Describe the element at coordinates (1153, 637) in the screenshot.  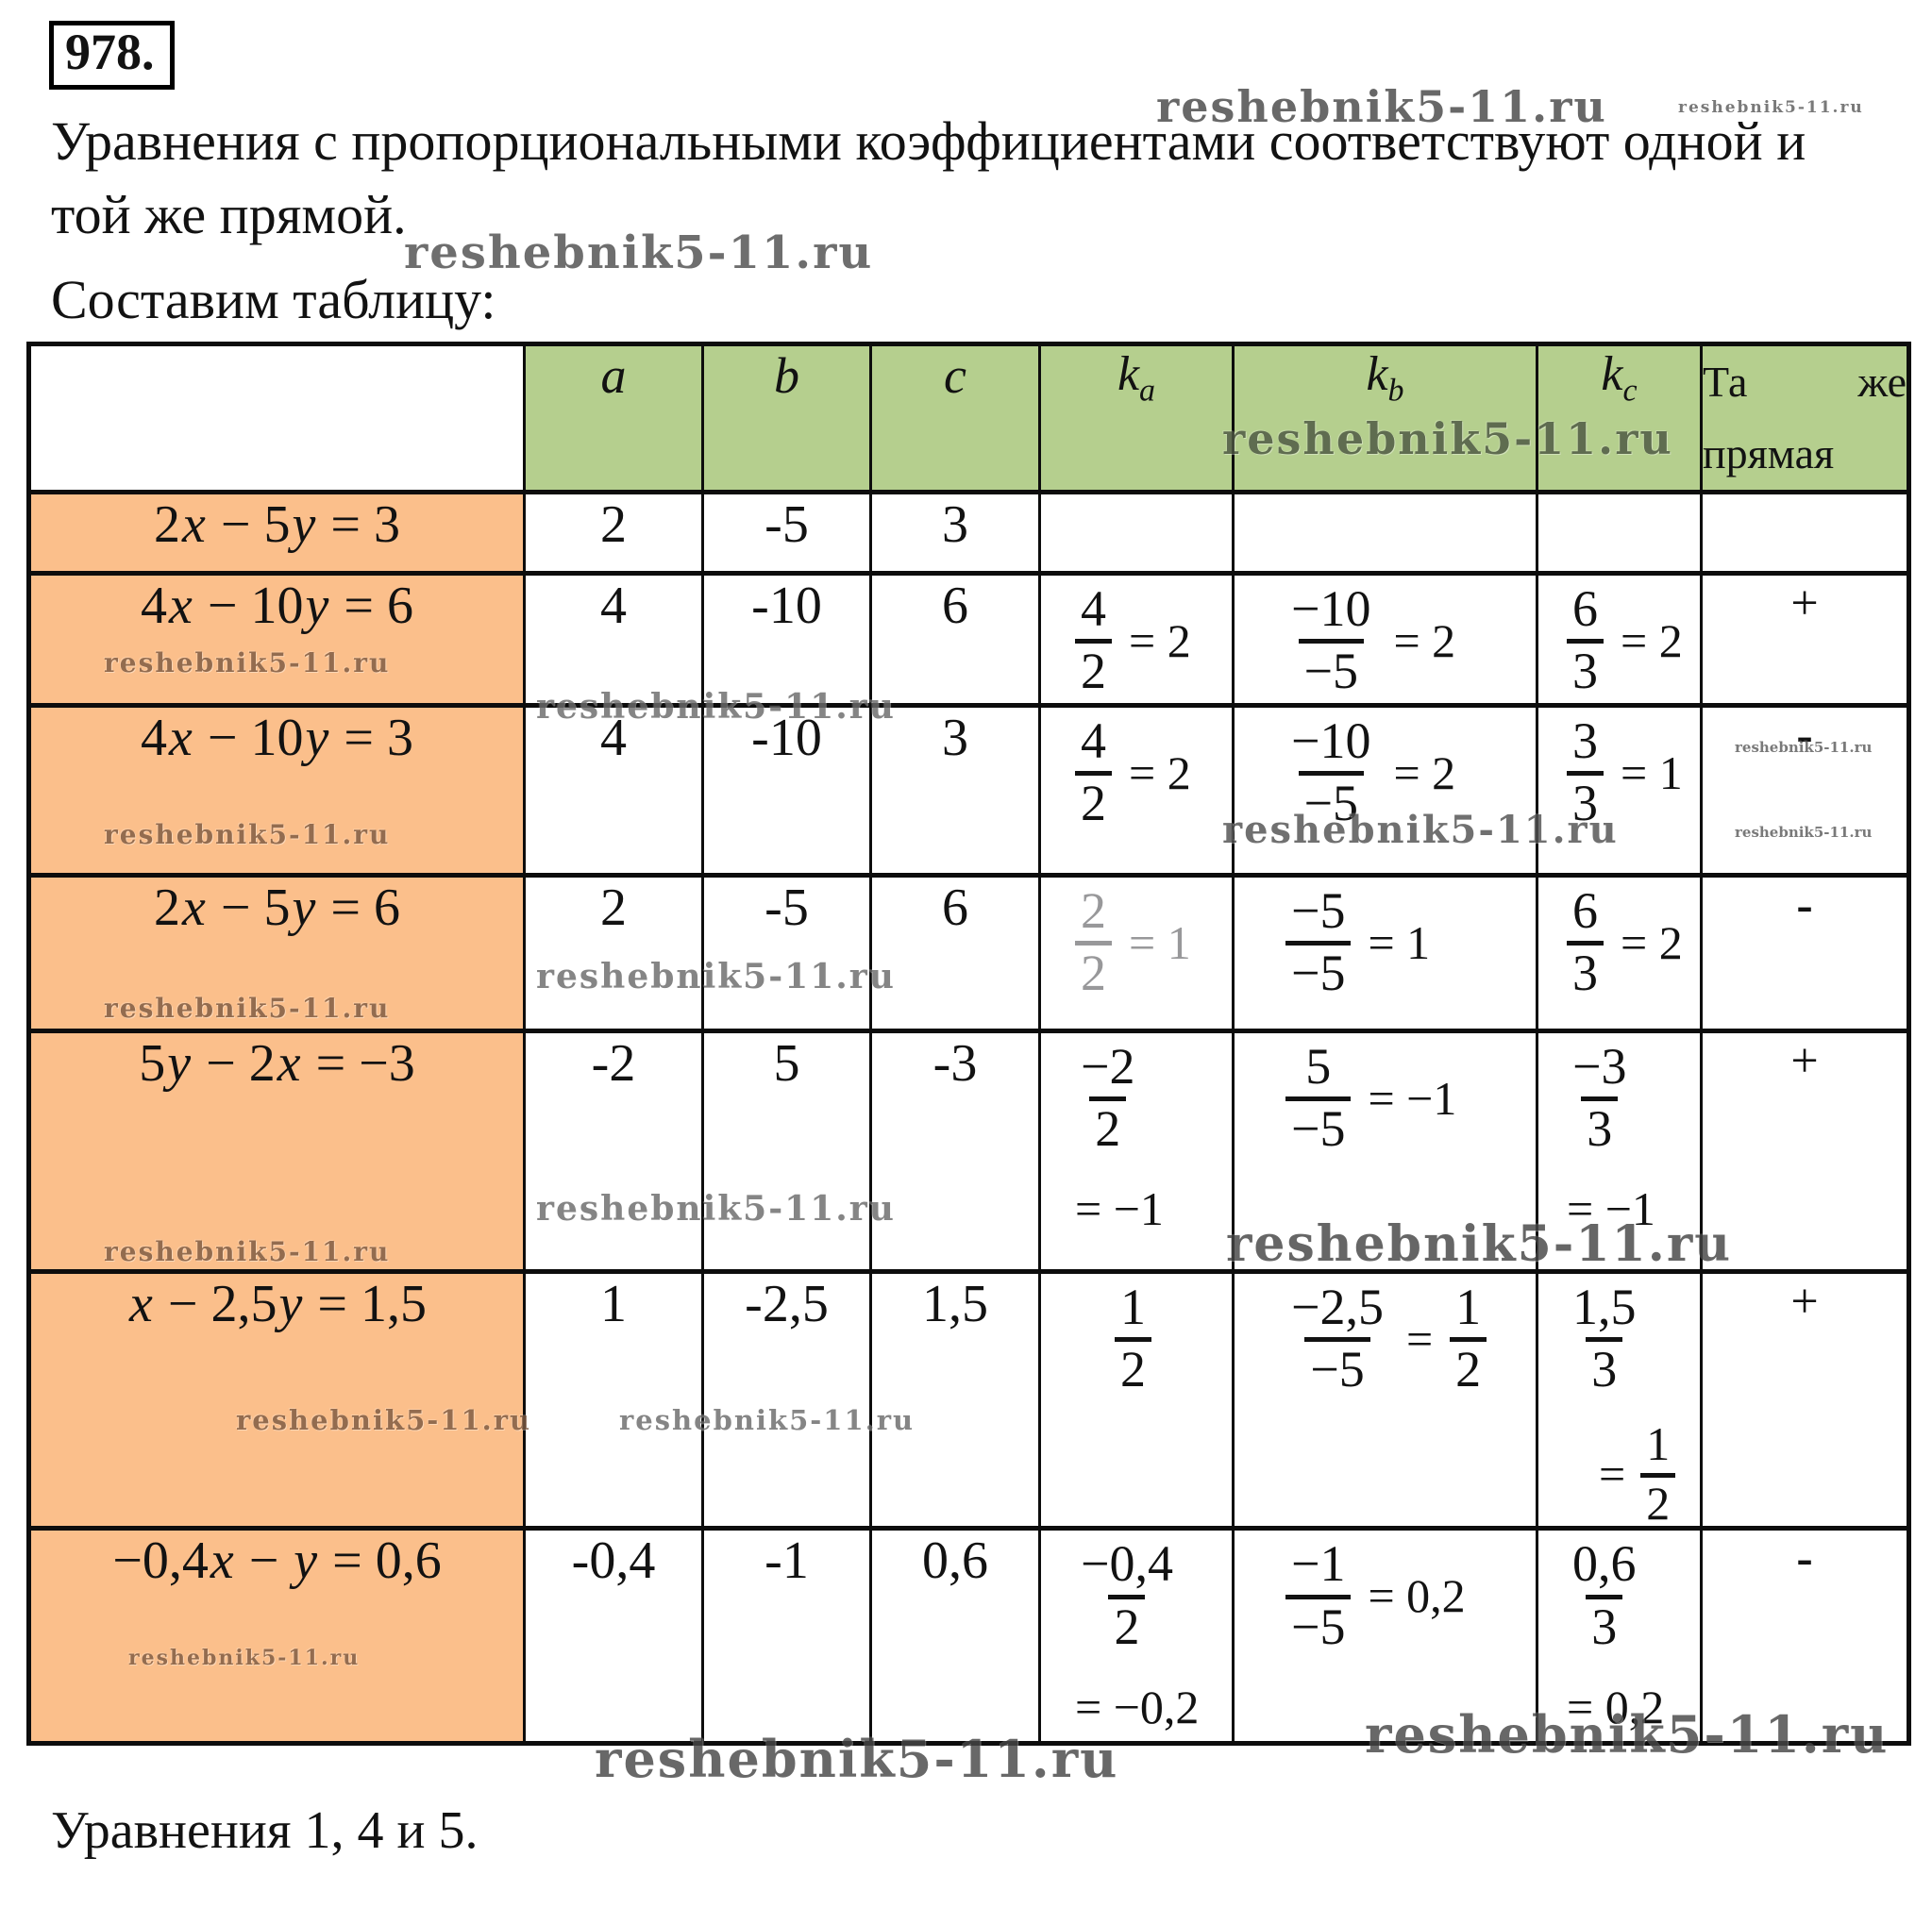
I see `k-expression: 4 2 = 2` at that location.